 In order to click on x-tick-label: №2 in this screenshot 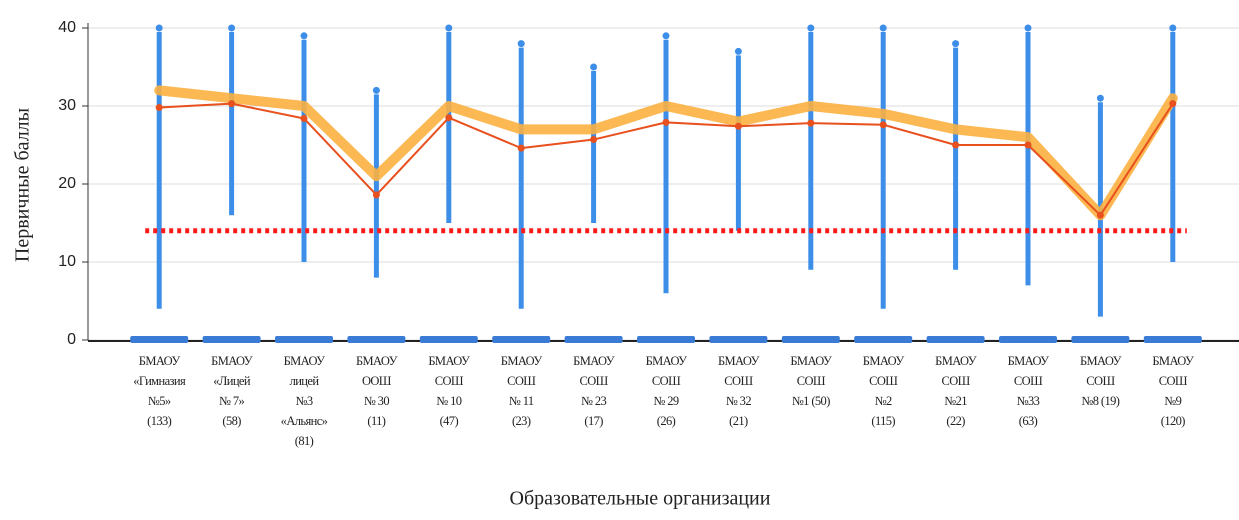, I will do `click(883, 401)`.